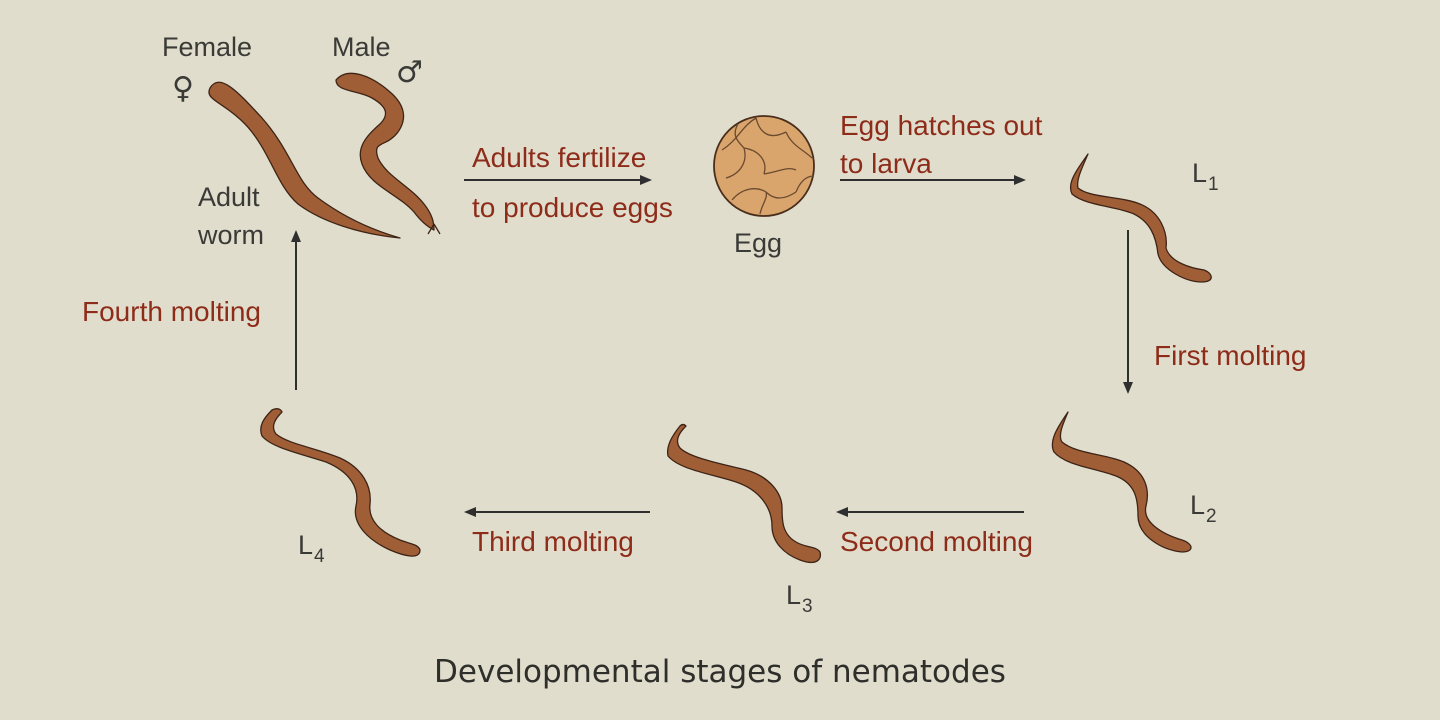  I want to click on larva-l1-worm, so click(1140, 218).